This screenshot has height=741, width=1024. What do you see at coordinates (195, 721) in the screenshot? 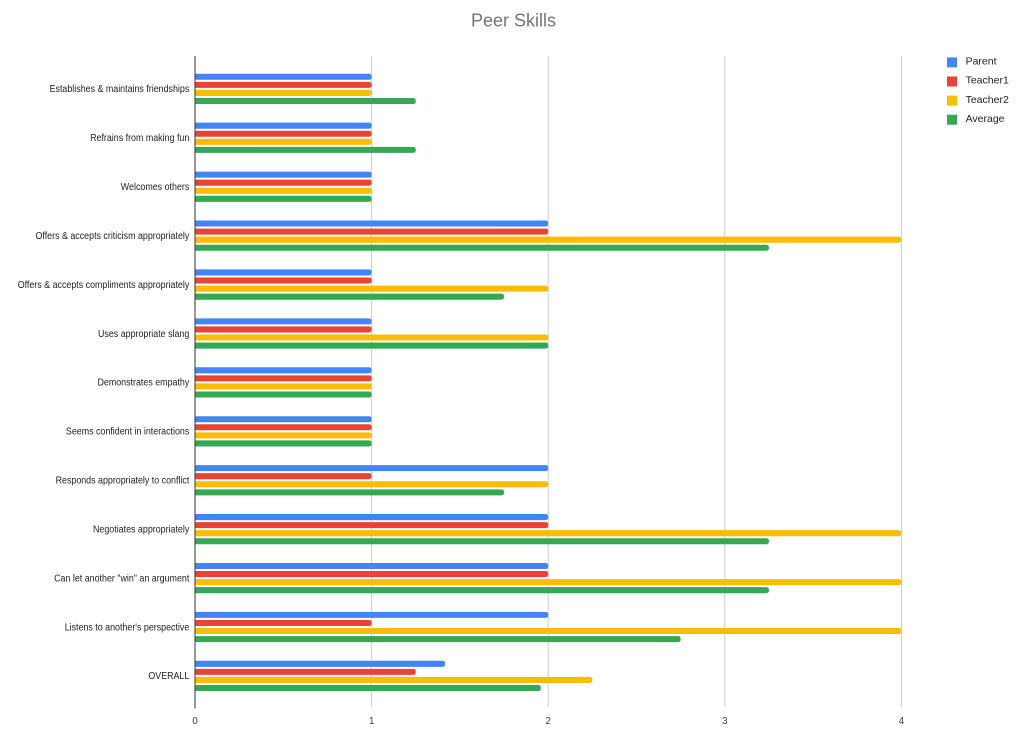
I see `svg-text: 0` at bounding box center [195, 721].